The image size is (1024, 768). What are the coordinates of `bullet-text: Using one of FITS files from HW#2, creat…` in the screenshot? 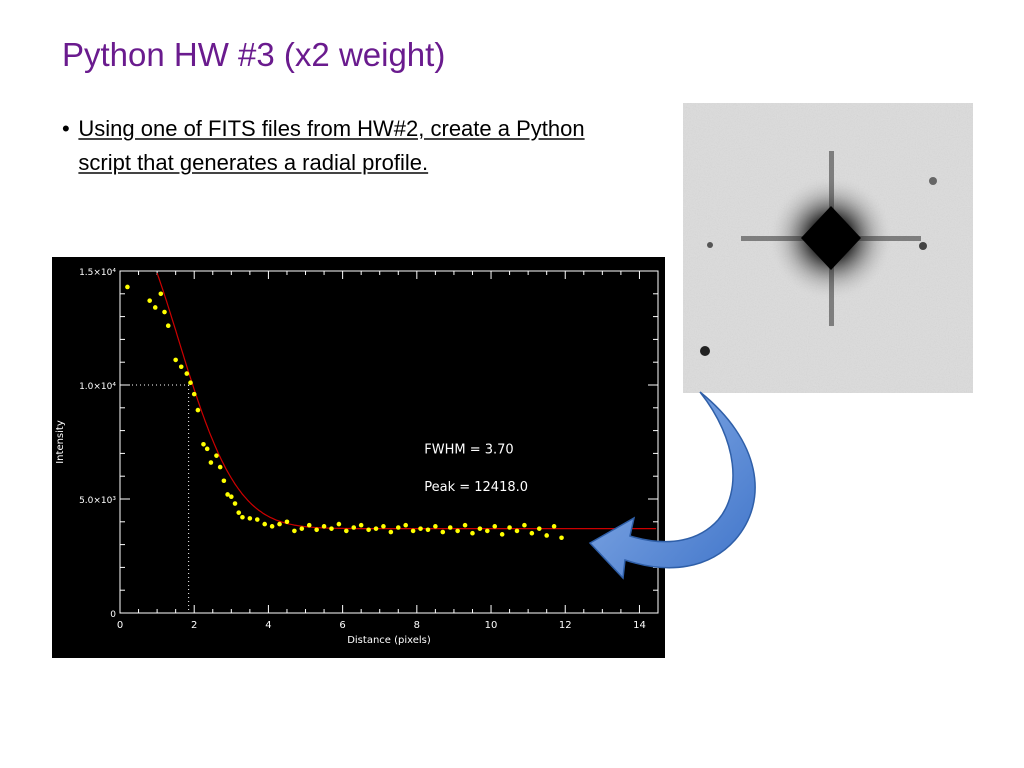 It's located at (331, 145).